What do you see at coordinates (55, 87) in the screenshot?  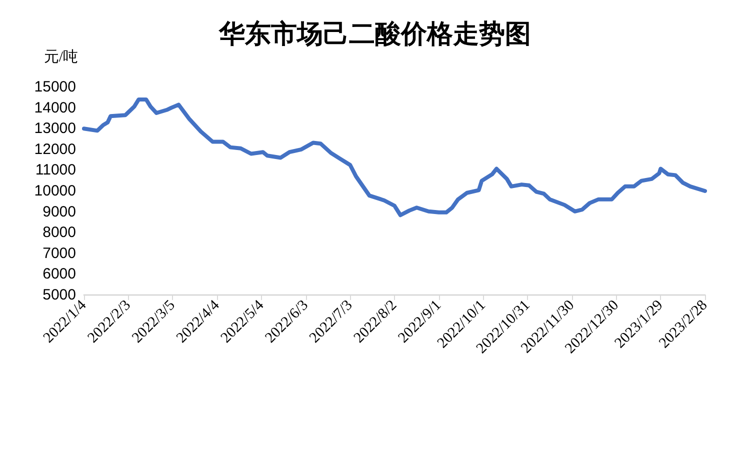 I see `y-tick-label: 15000` at bounding box center [55, 87].